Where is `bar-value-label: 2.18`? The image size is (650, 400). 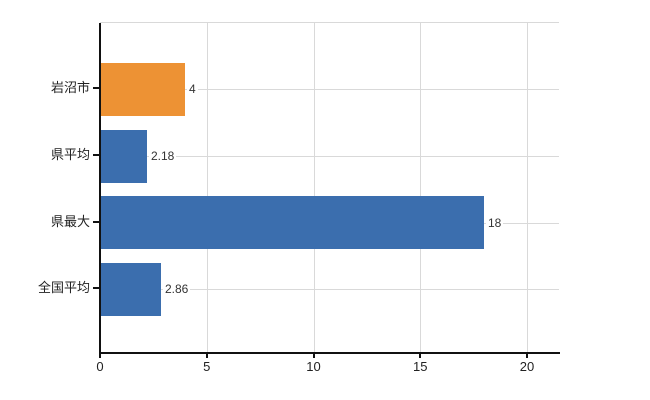
bar-value-label: 2.18 is located at coordinates (163, 156).